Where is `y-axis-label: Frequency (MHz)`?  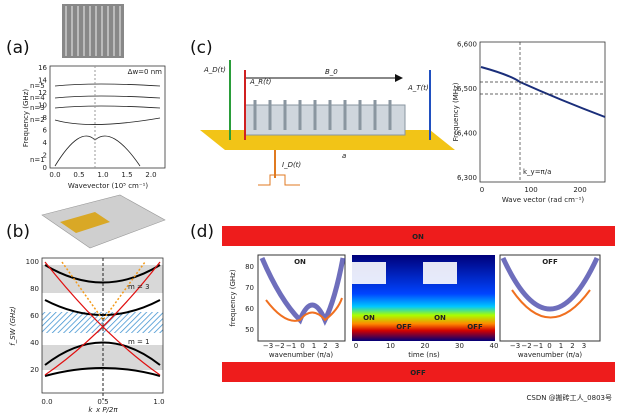 y-axis-label: Frequency (MHz) is located at coordinates (456, 111).